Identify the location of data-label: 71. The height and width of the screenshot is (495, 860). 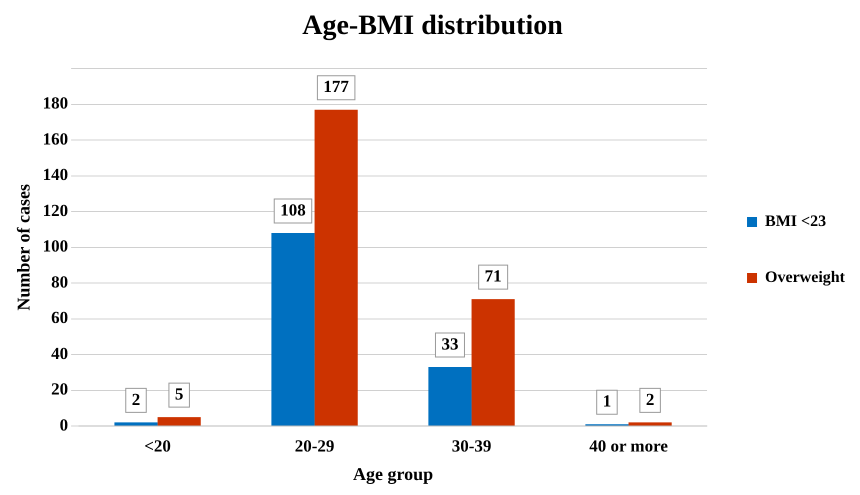
(493, 276).